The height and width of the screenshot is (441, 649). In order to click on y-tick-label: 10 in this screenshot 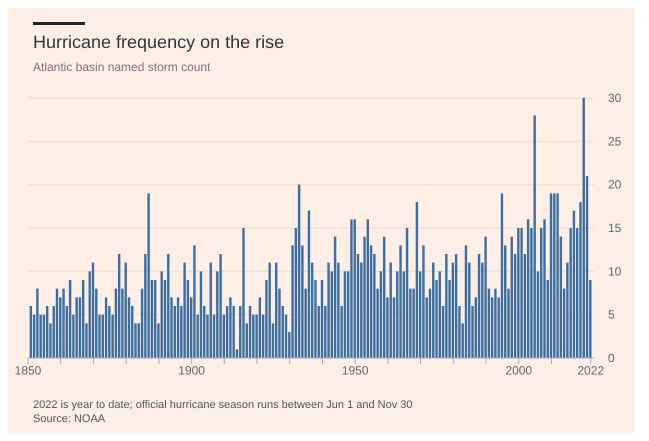, I will do `click(615, 271)`.